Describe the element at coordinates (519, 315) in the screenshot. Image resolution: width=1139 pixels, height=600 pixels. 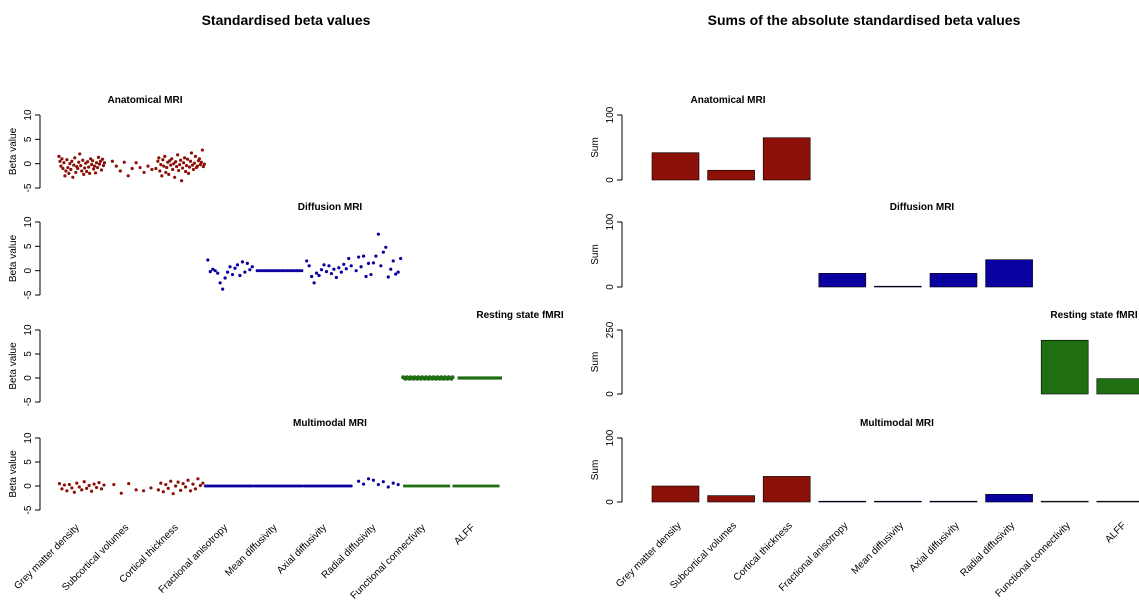
I see `panel-title: Resting state fMRI` at that location.